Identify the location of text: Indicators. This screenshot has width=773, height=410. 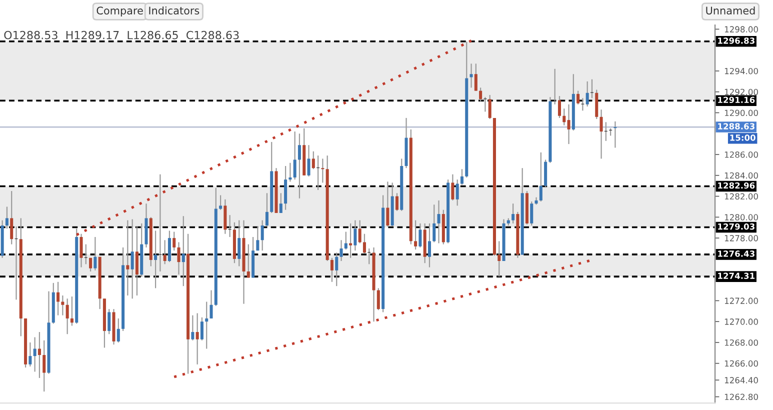
(174, 10).